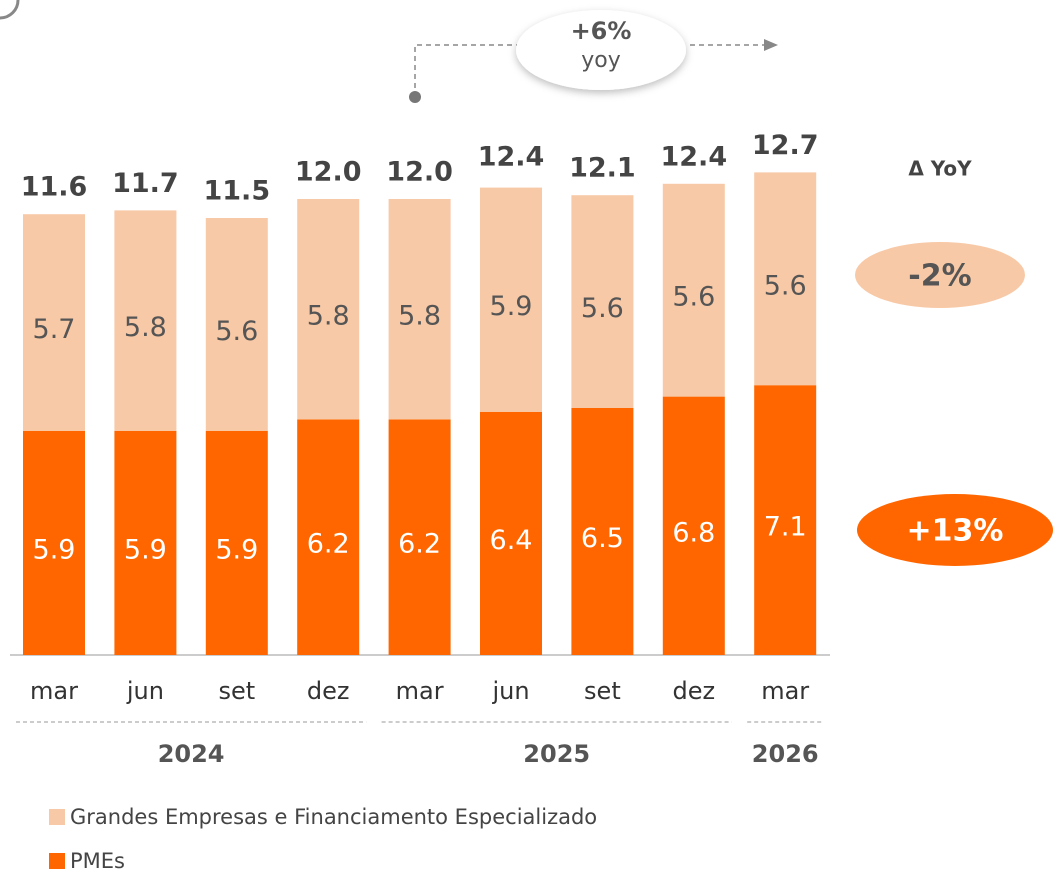 The height and width of the screenshot is (877, 1053). What do you see at coordinates (785, 527) in the screenshot?
I see `segment-label: 7.1` at bounding box center [785, 527].